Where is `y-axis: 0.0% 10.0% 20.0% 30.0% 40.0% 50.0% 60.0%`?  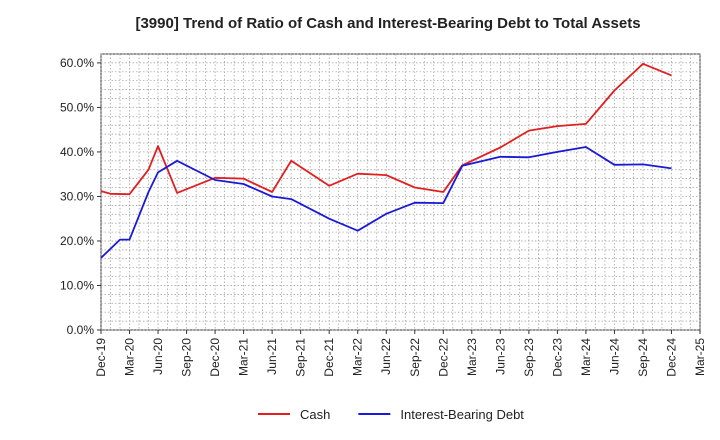 y-axis: 0.0% 10.0% 20.0% 30.0% 40.0% 50.0% 60.0% is located at coordinates (80, 196).